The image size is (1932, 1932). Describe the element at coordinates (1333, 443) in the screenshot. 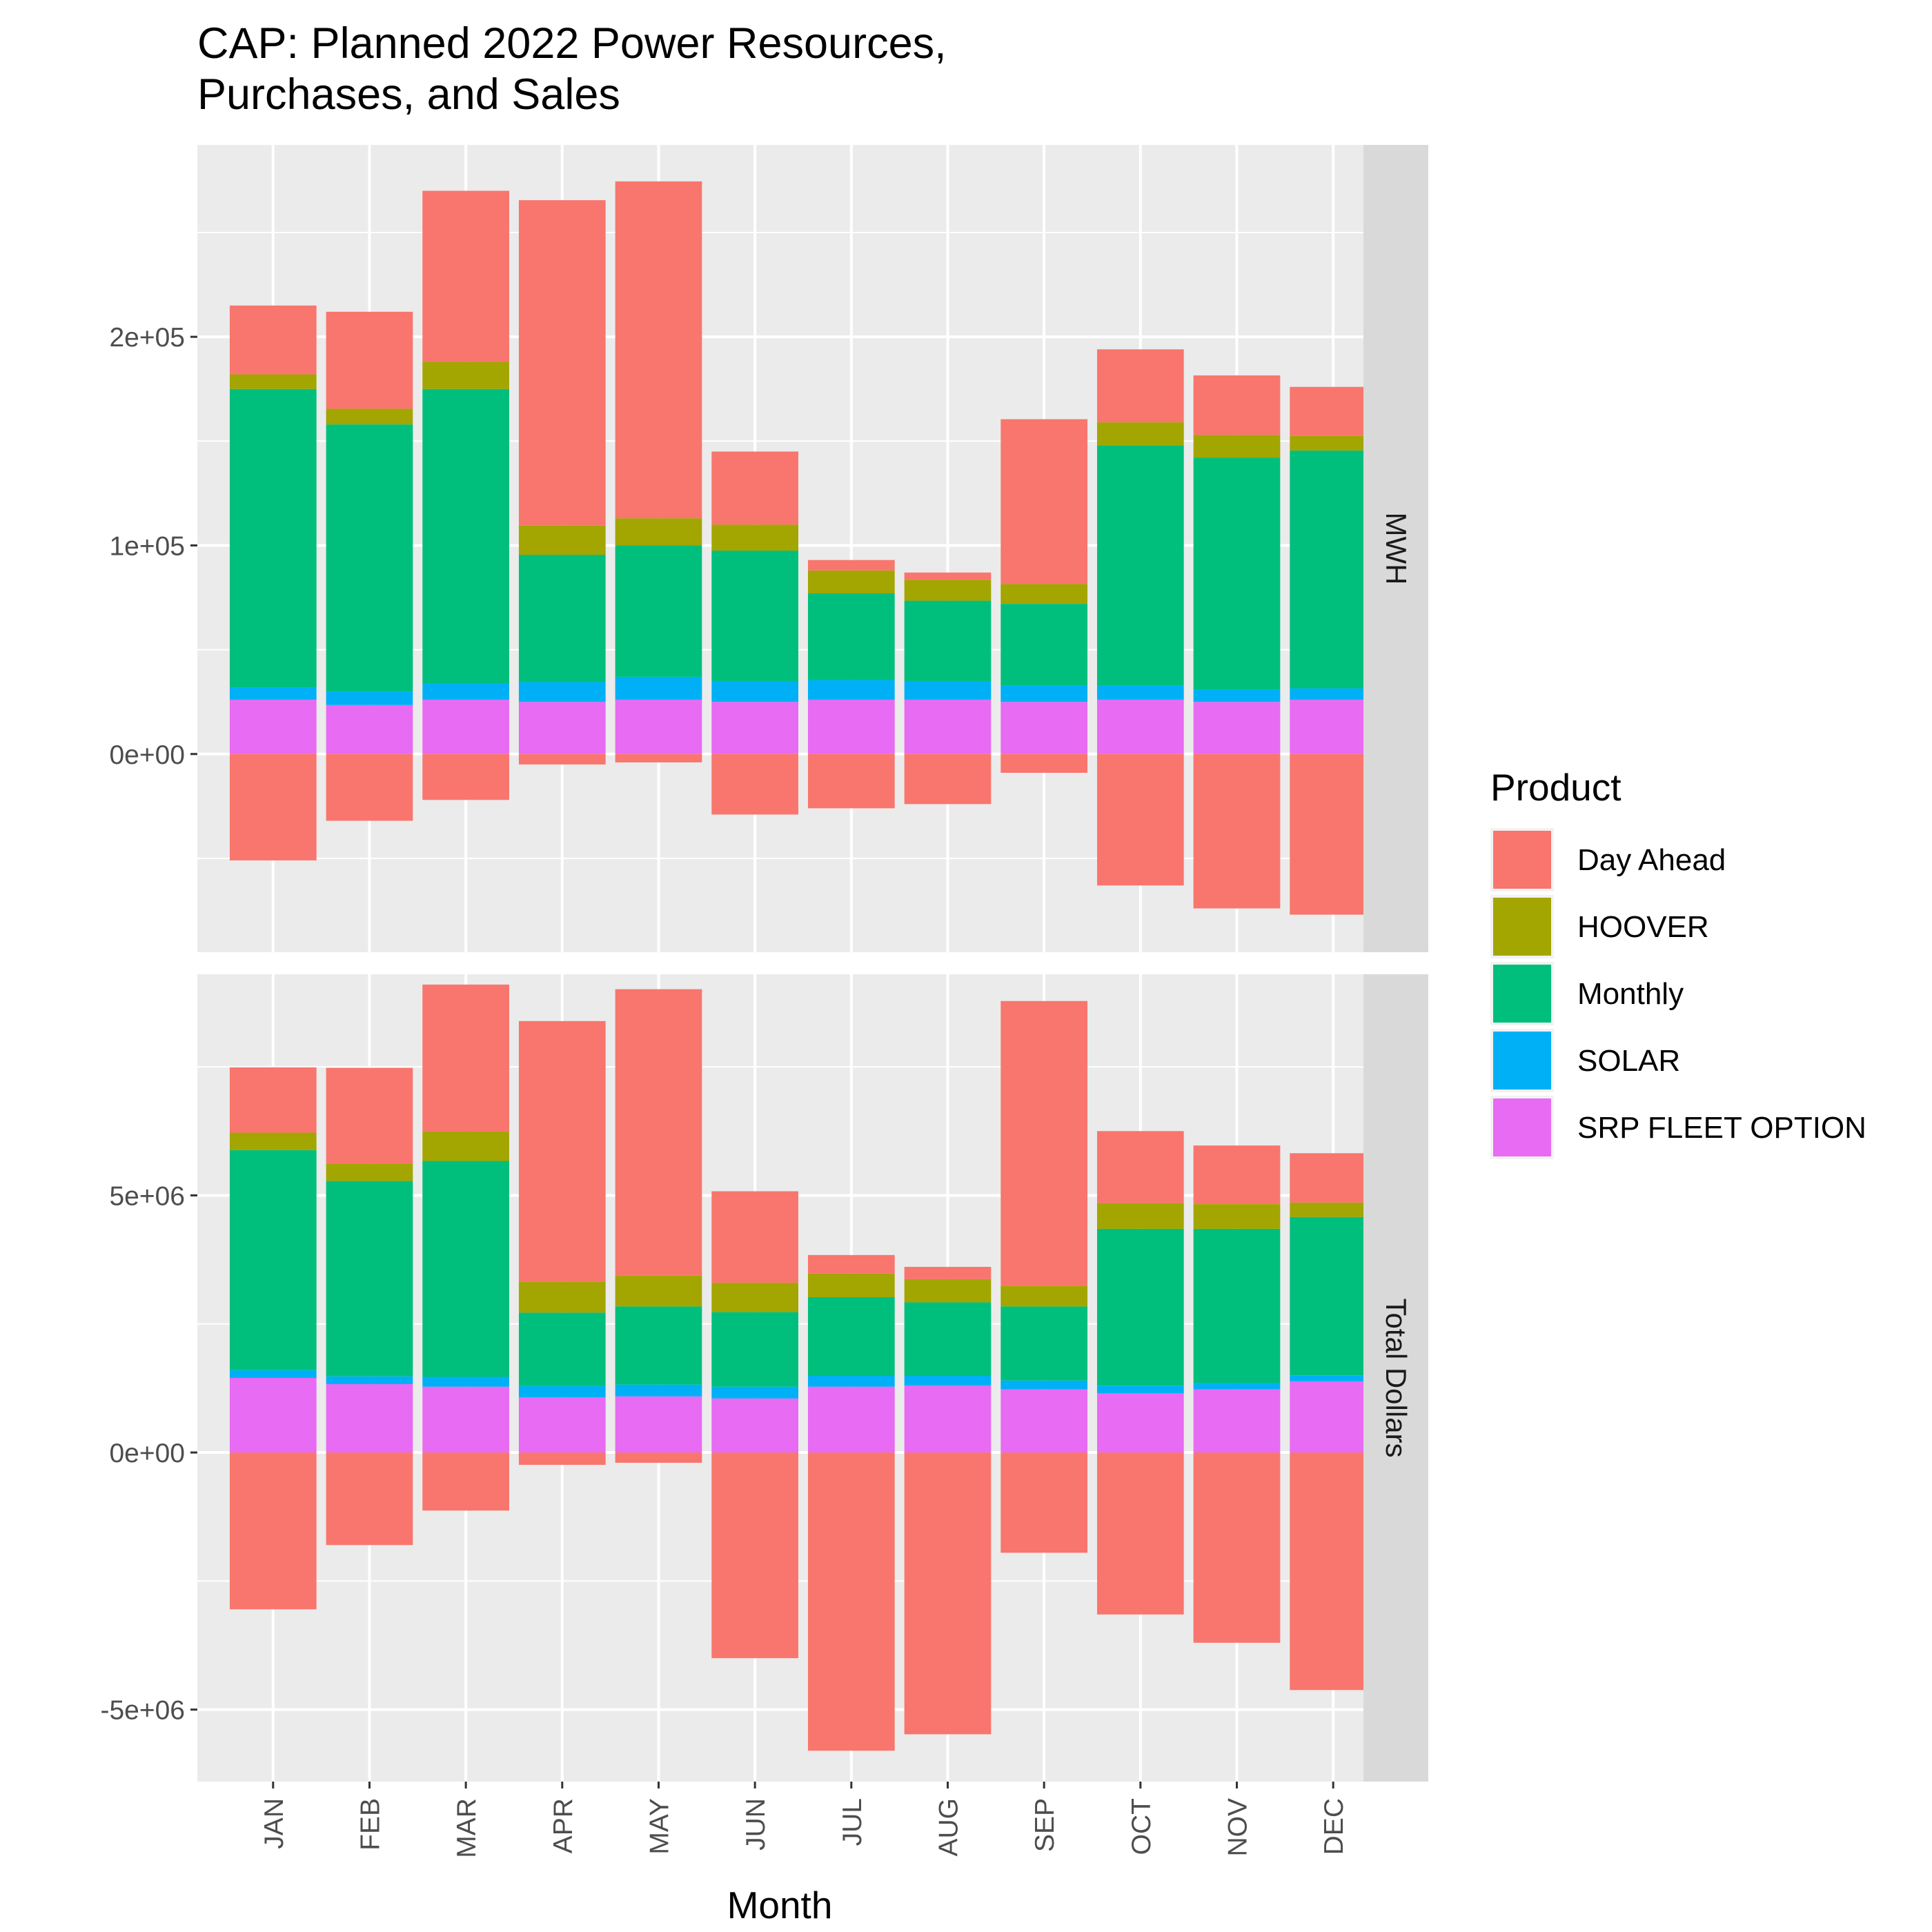

I see `bar-hoover-dec` at that location.